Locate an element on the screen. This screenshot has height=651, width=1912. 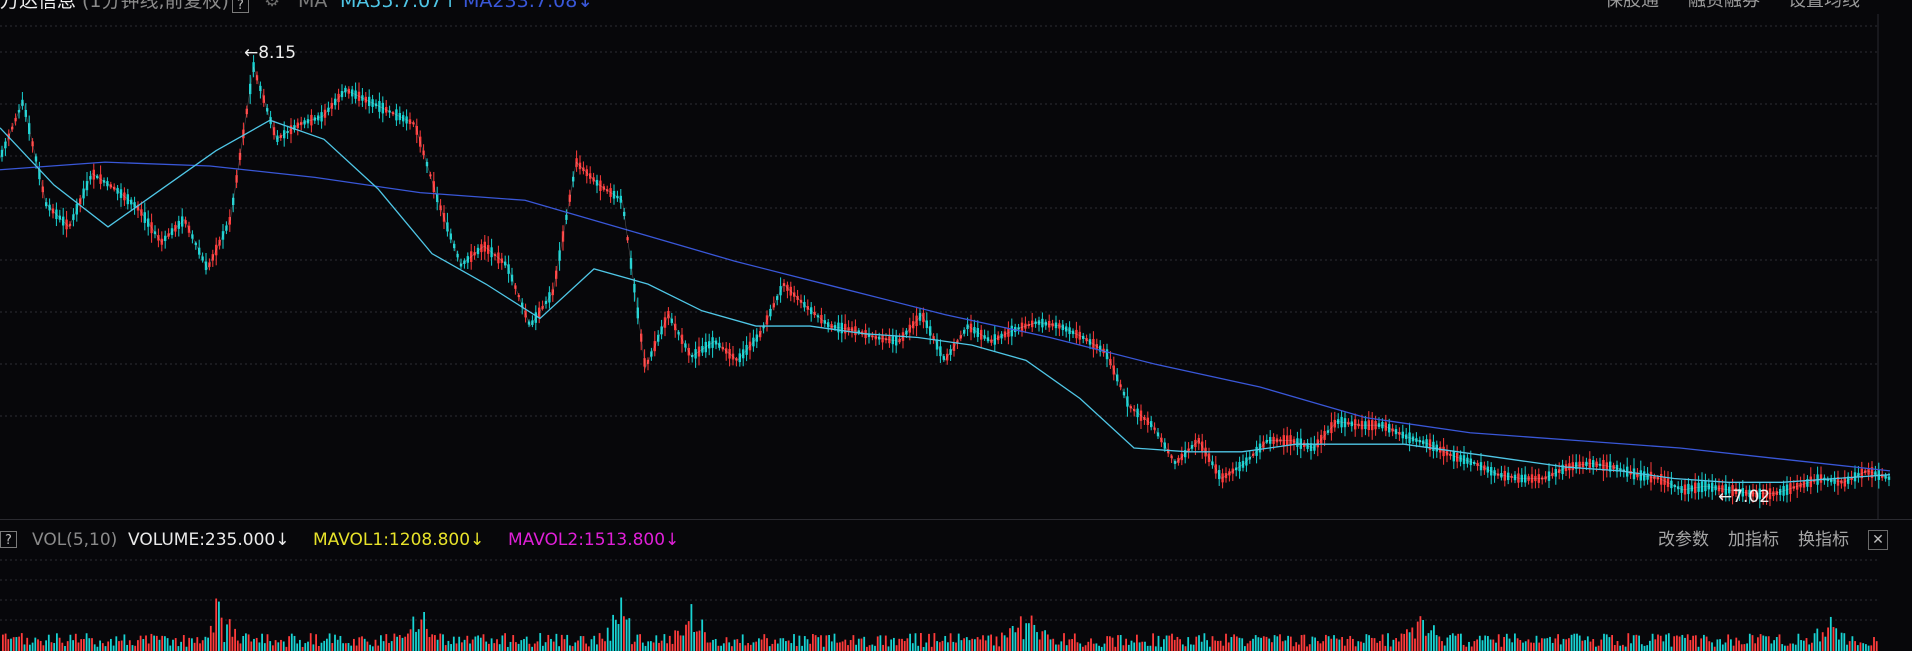
switch-indicator-button: 换指标 is located at coordinates (1823, 540).